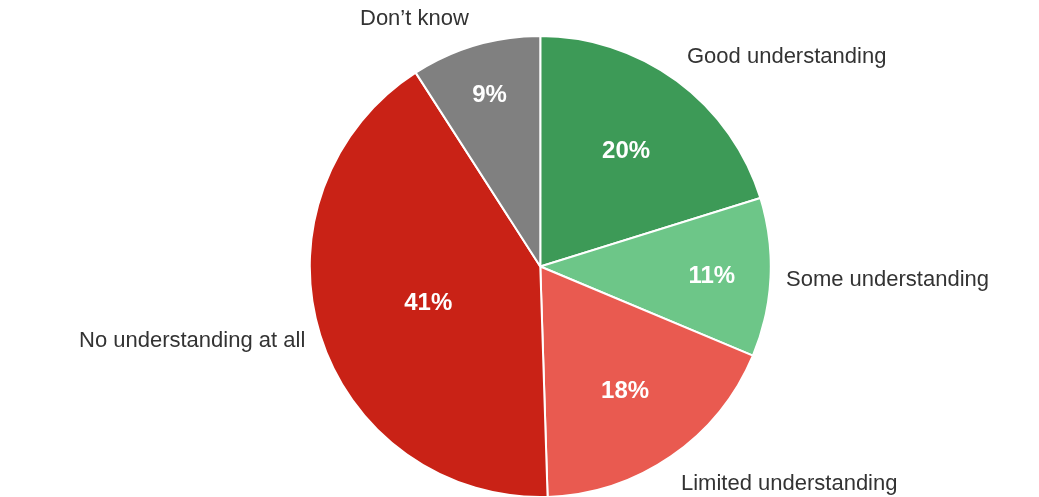 The width and height of the screenshot is (1039, 497). Describe the element at coordinates (626, 150) in the screenshot. I see `data-label: 20%` at that location.